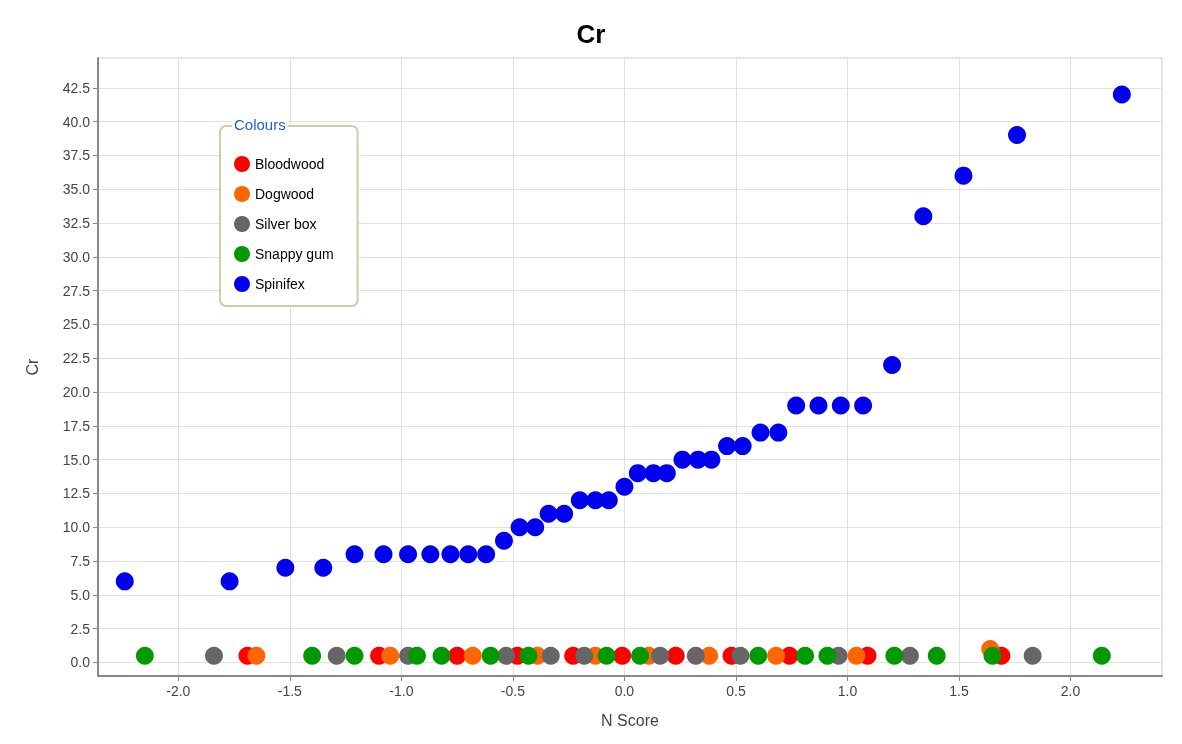 The height and width of the screenshot is (744, 1182). Describe the element at coordinates (76, 290) in the screenshot. I see `y-tick-label: 27.5` at that location.